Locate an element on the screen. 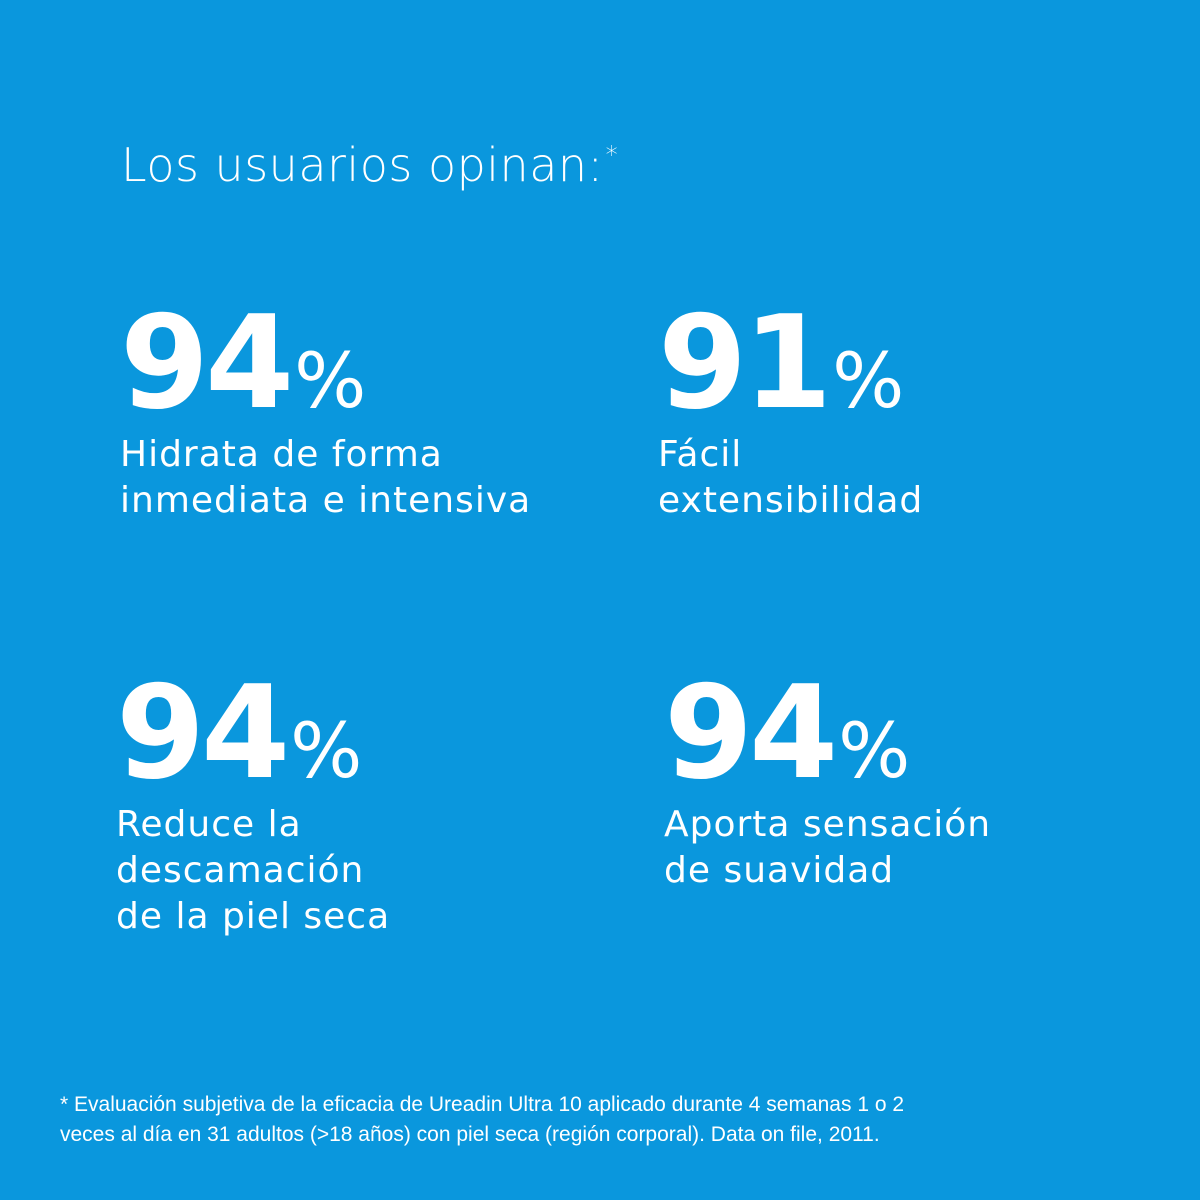 The image size is (1200, 1200). page-title: Los usuarios opinan:* is located at coordinates (369, 165).